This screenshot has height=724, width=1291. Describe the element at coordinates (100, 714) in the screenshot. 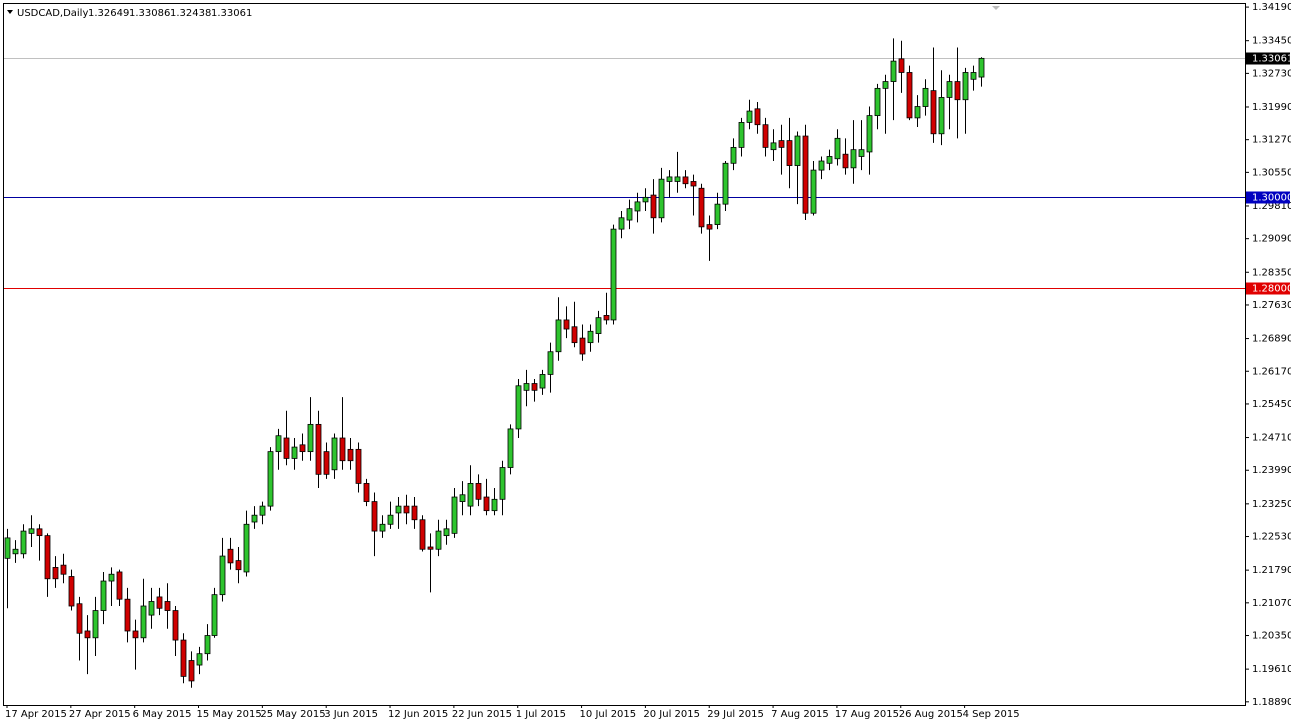

I see `x-tick-label: 27 Apr 2015` at that location.